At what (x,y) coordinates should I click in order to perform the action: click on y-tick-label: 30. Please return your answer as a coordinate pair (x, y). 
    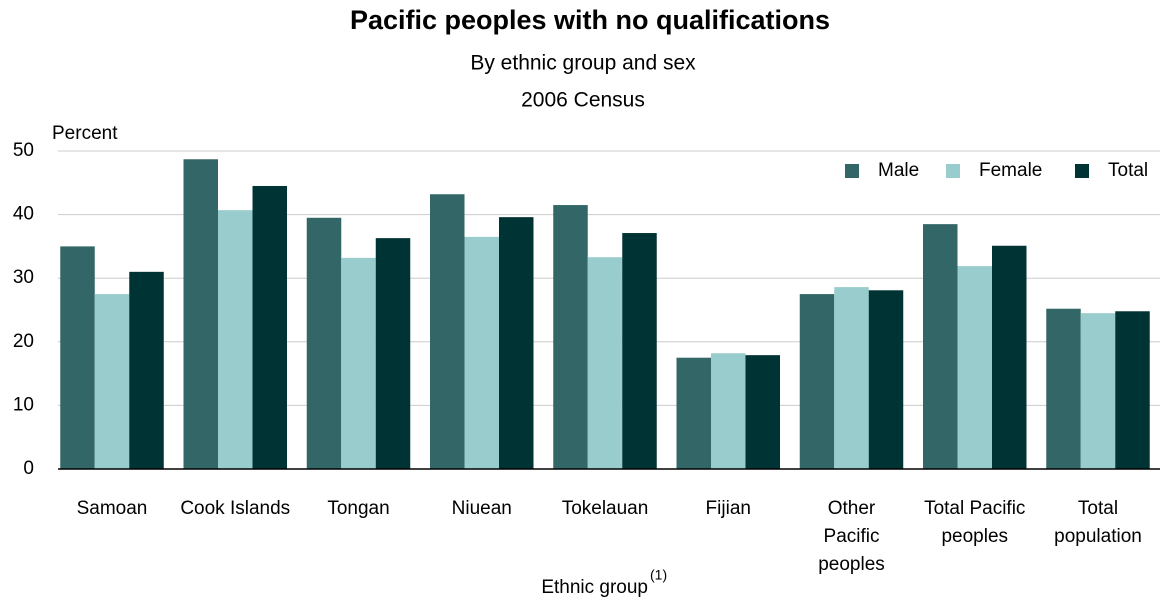
    Looking at the image, I should click on (23, 277).